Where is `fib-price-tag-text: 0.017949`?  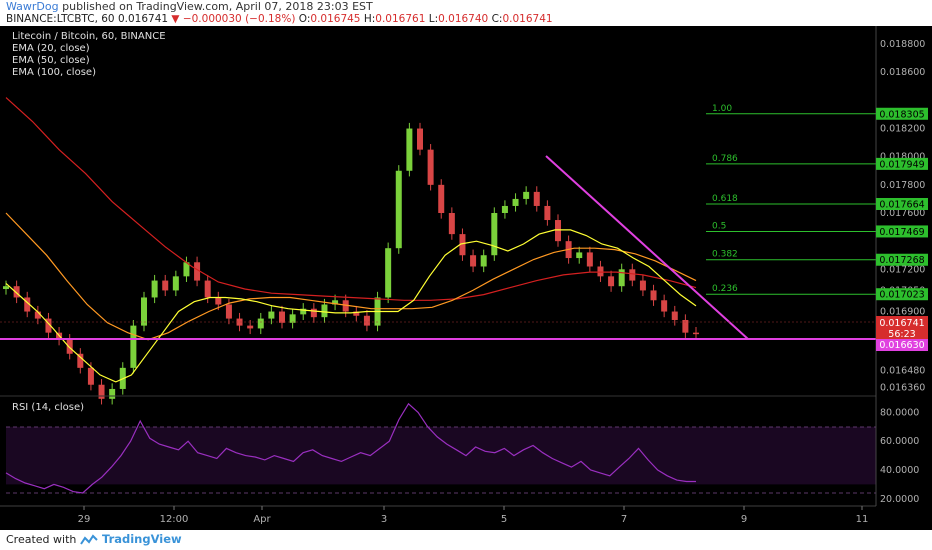 fib-price-tag-text: 0.017949 is located at coordinates (901, 164).